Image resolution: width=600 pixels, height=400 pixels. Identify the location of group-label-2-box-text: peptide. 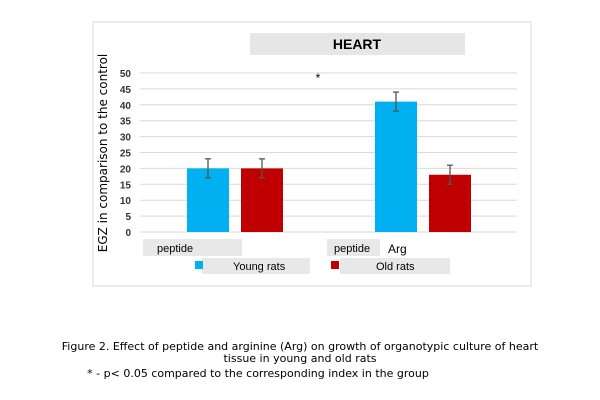
(352, 249).